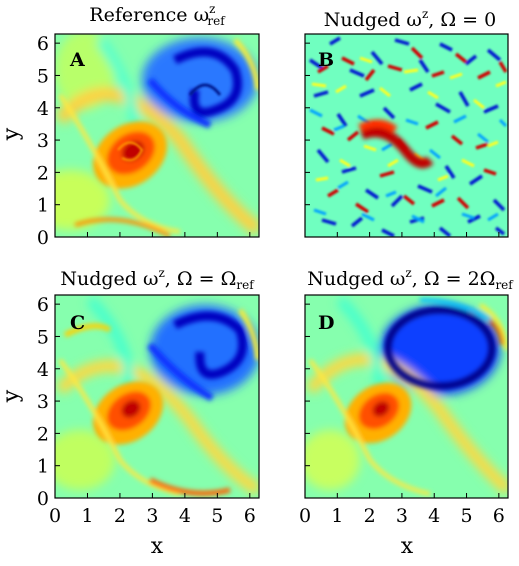 The width and height of the screenshot is (519, 566). I want to click on panel-b-title: Nudged ωz, Ω = 0, so click(410, 19).